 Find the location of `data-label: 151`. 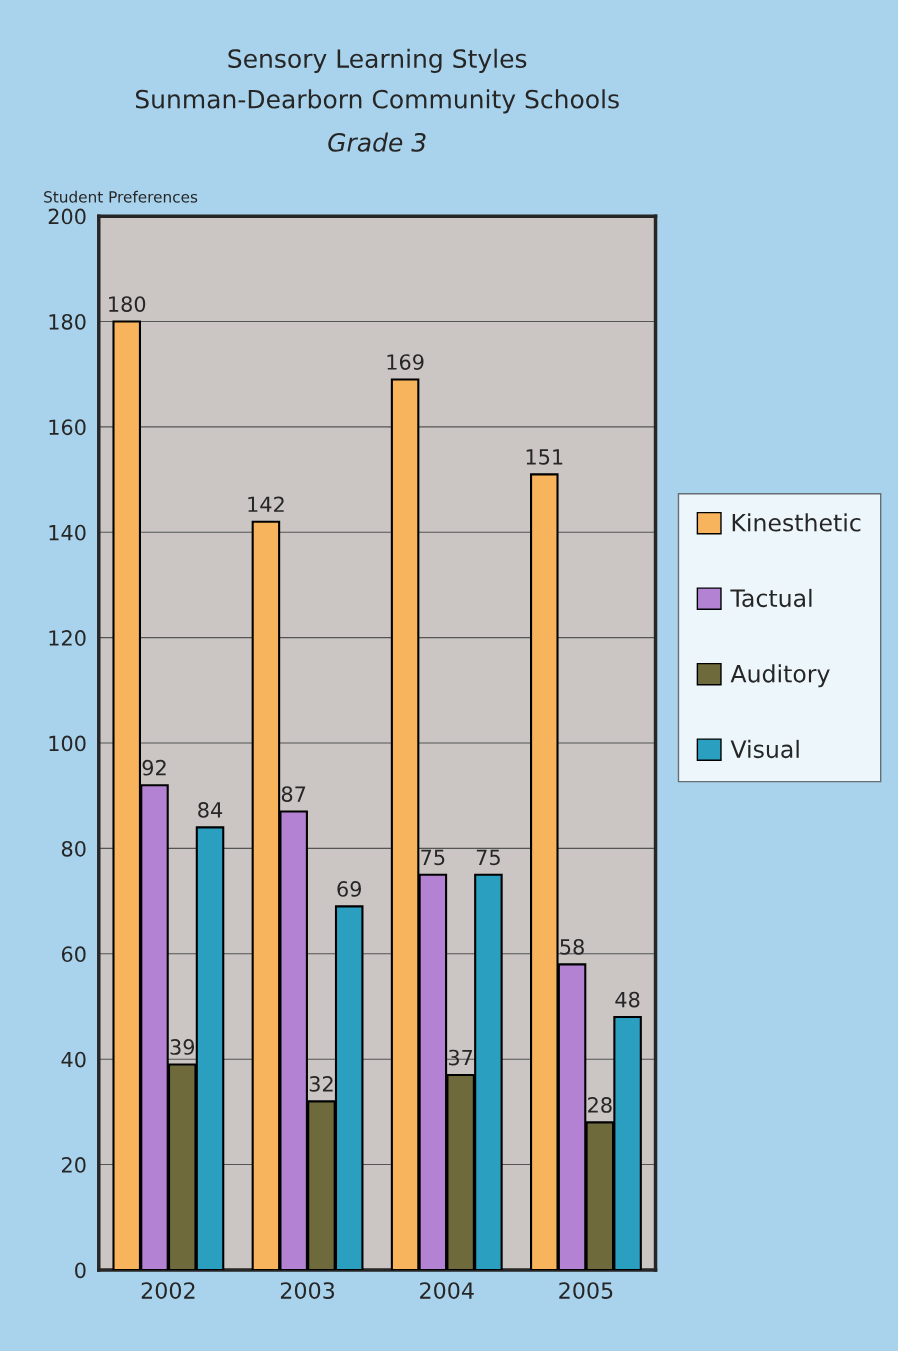

data-label: 151 is located at coordinates (544, 457).